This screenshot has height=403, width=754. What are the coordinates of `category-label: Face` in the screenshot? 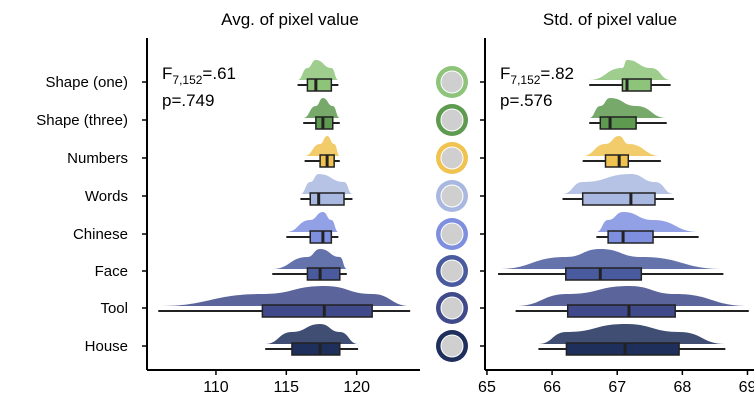 It's located at (111, 271).